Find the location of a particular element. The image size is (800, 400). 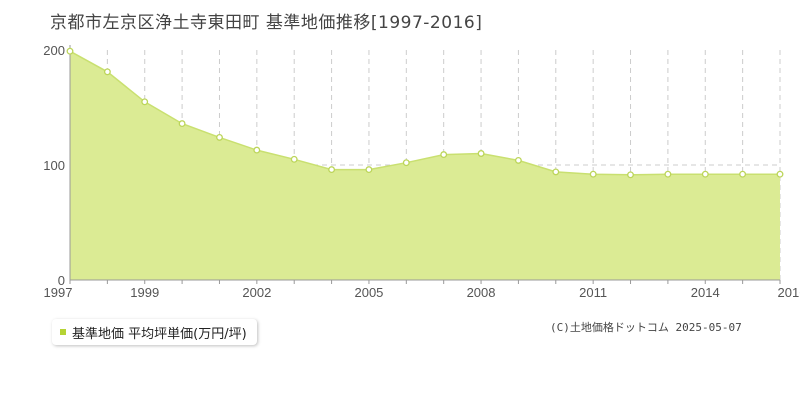

x-tick-label: 2008 is located at coordinates (481, 292).